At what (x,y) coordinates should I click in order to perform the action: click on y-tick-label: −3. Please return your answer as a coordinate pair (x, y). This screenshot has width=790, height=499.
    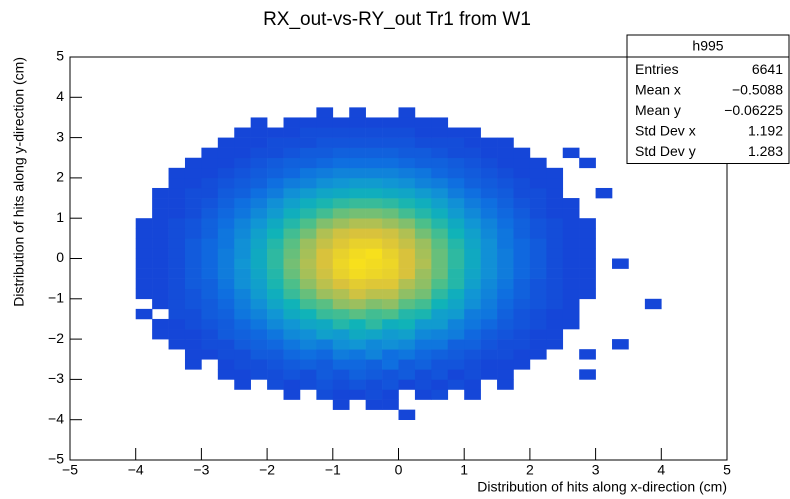
    Looking at the image, I should click on (56, 378).